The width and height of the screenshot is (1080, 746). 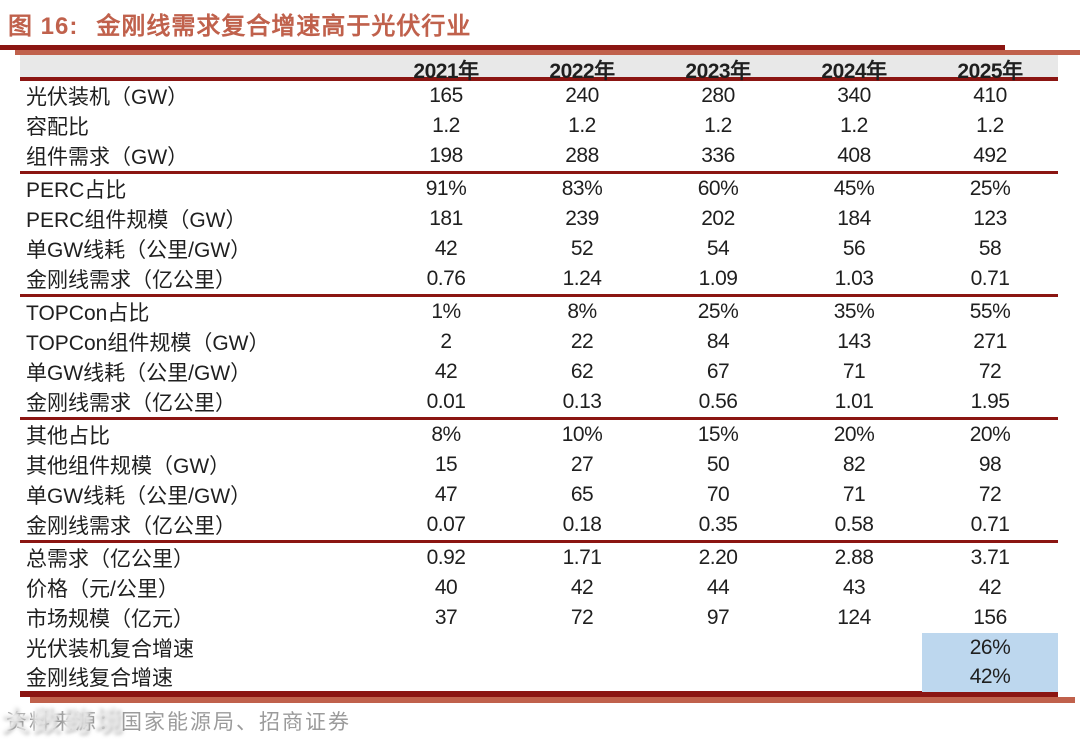 What do you see at coordinates (990, 617) in the screenshot?
I see `cell-value: 156` at bounding box center [990, 617].